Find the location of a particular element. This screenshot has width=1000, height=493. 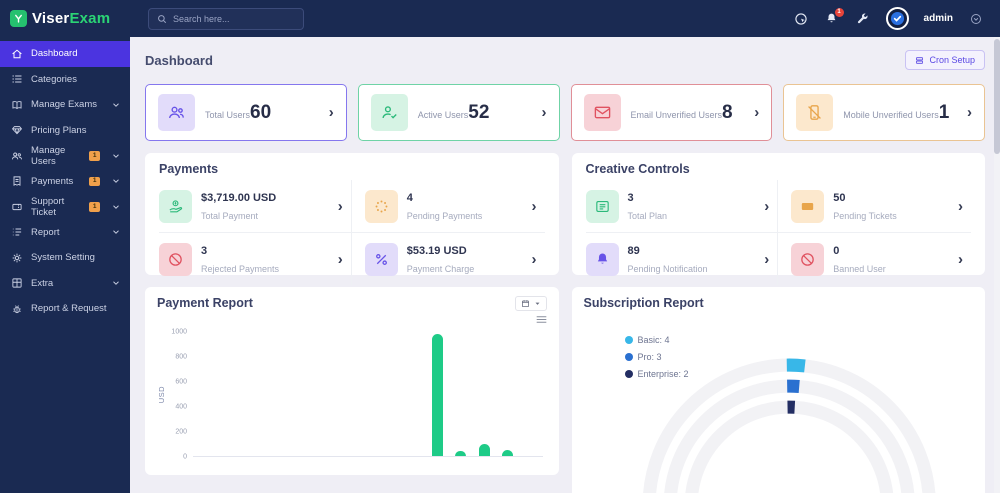

legend-label: Basic: 4 is located at coordinates (653, 340).